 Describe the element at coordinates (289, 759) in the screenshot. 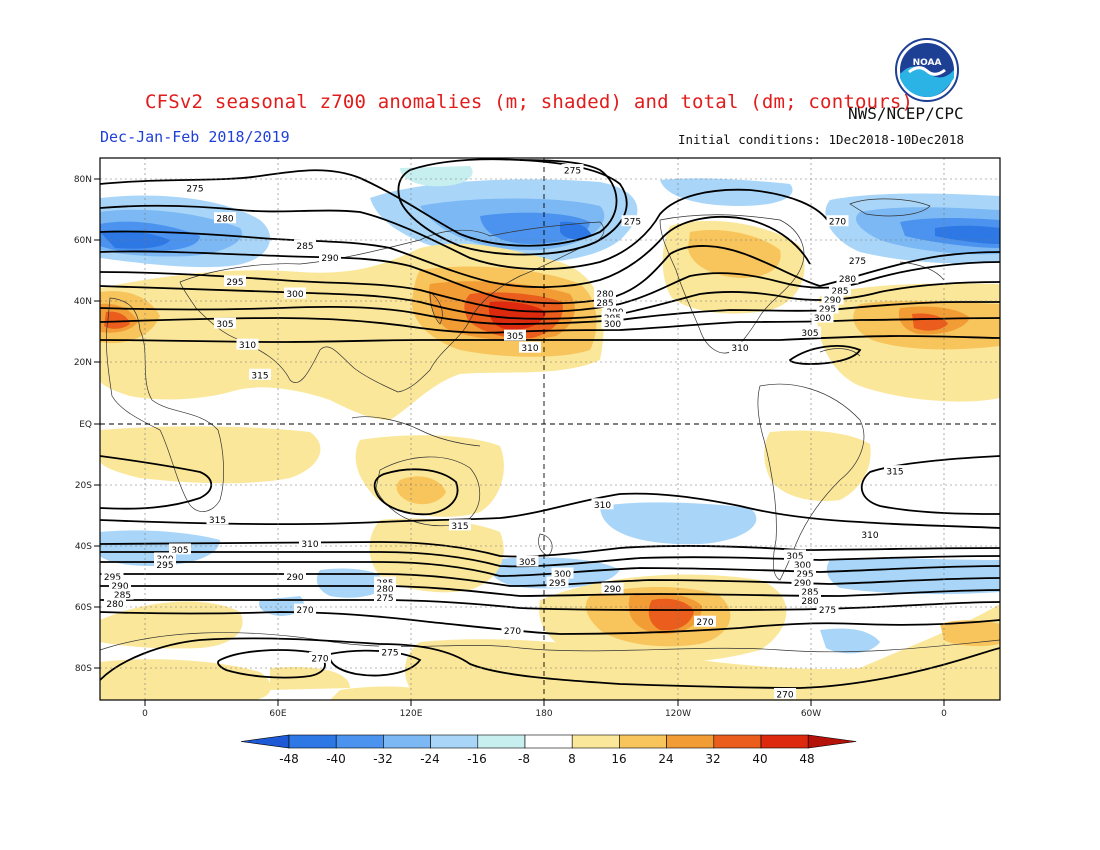

I see `colorbar-tick-label: -48` at that location.